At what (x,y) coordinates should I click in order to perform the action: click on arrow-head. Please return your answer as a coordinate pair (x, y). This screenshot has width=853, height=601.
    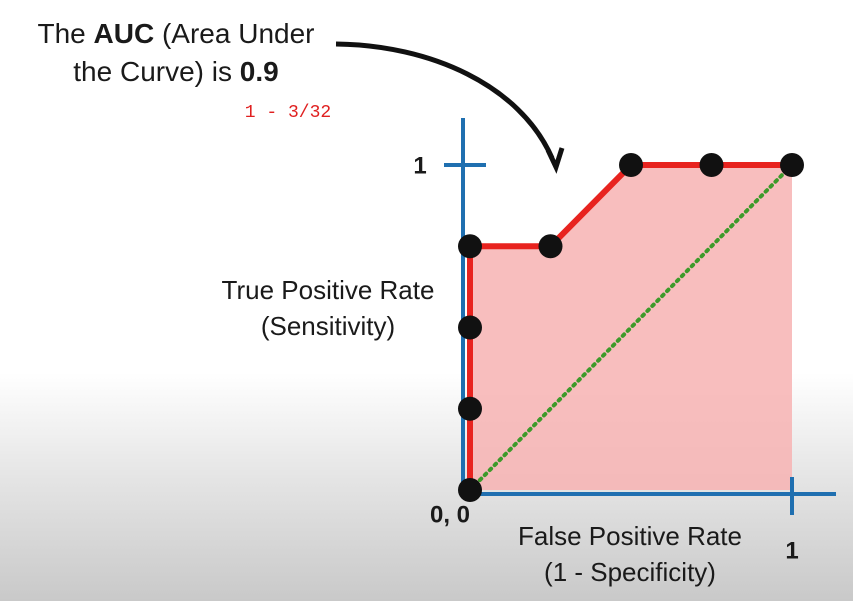
    Looking at the image, I should click on (555, 160).